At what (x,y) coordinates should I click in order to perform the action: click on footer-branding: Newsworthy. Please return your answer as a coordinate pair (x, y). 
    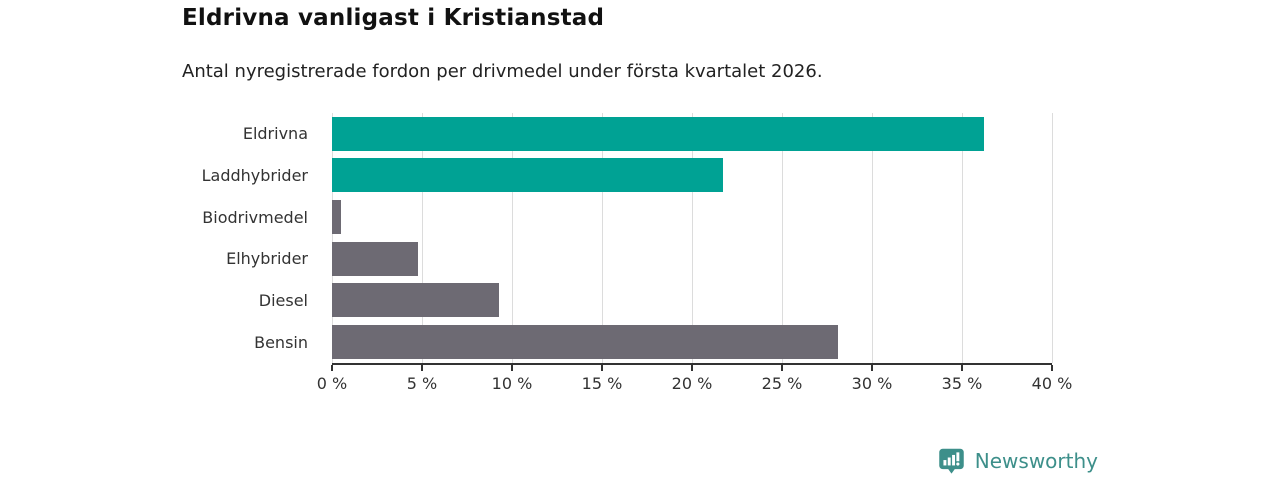
    Looking at the image, I should click on (1017, 461).